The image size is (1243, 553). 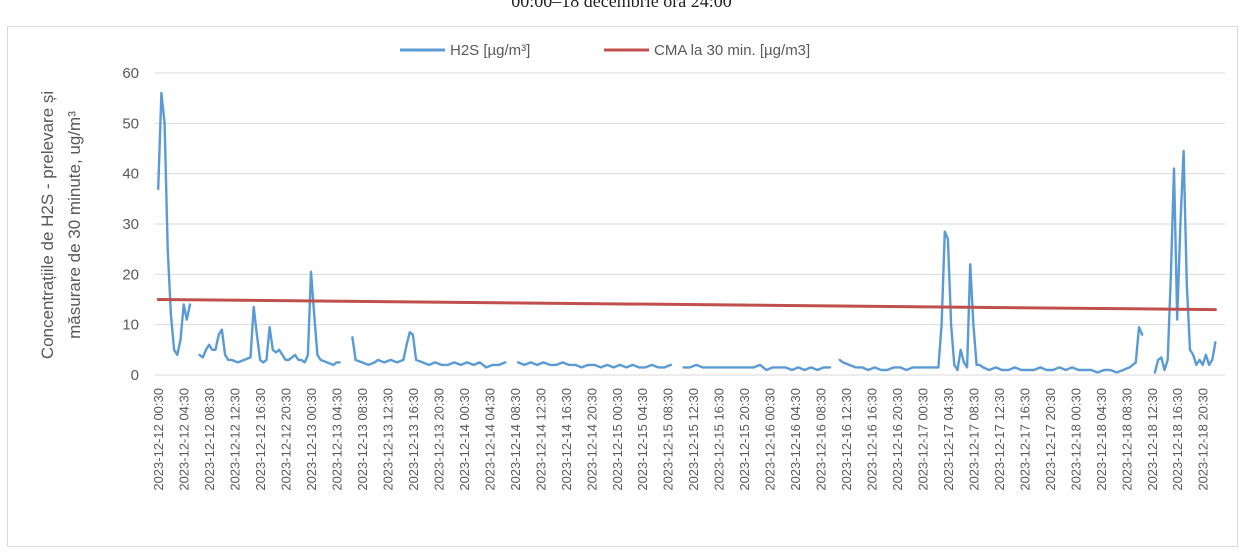 I want to click on x-tick-label: 2023-12-14 00:30, so click(x=464, y=439).